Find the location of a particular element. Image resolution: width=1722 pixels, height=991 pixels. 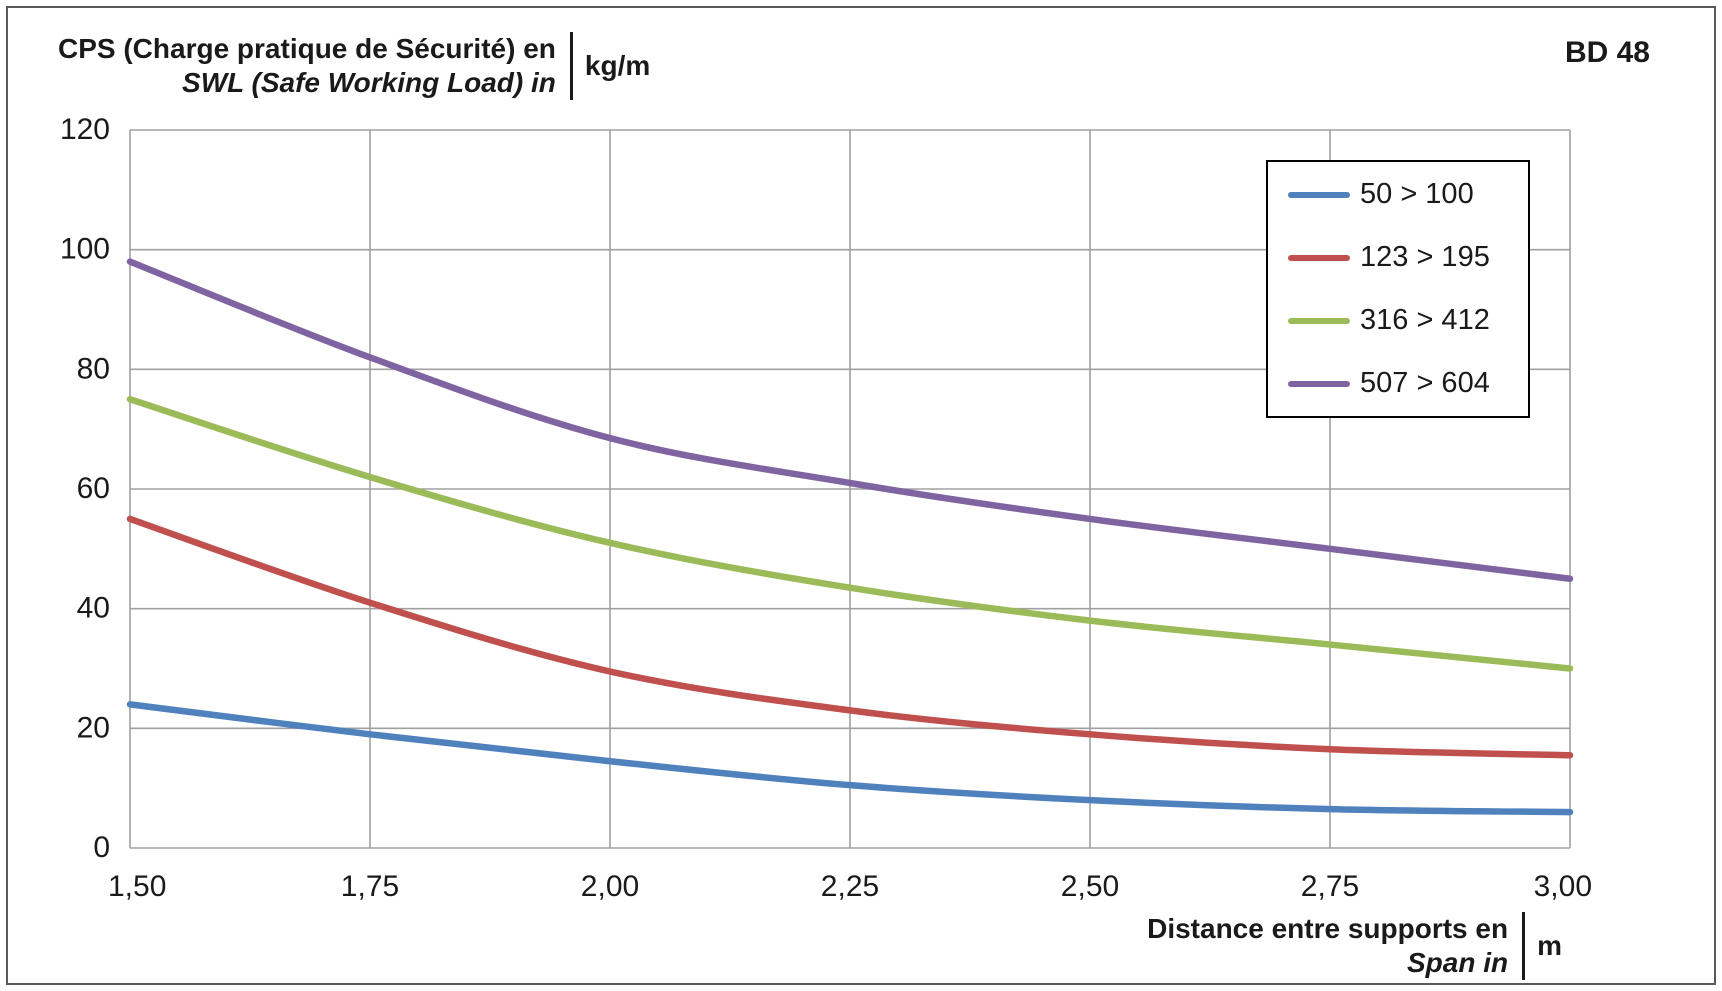

x-tick-label: 3,00 is located at coordinates (1563, 886).